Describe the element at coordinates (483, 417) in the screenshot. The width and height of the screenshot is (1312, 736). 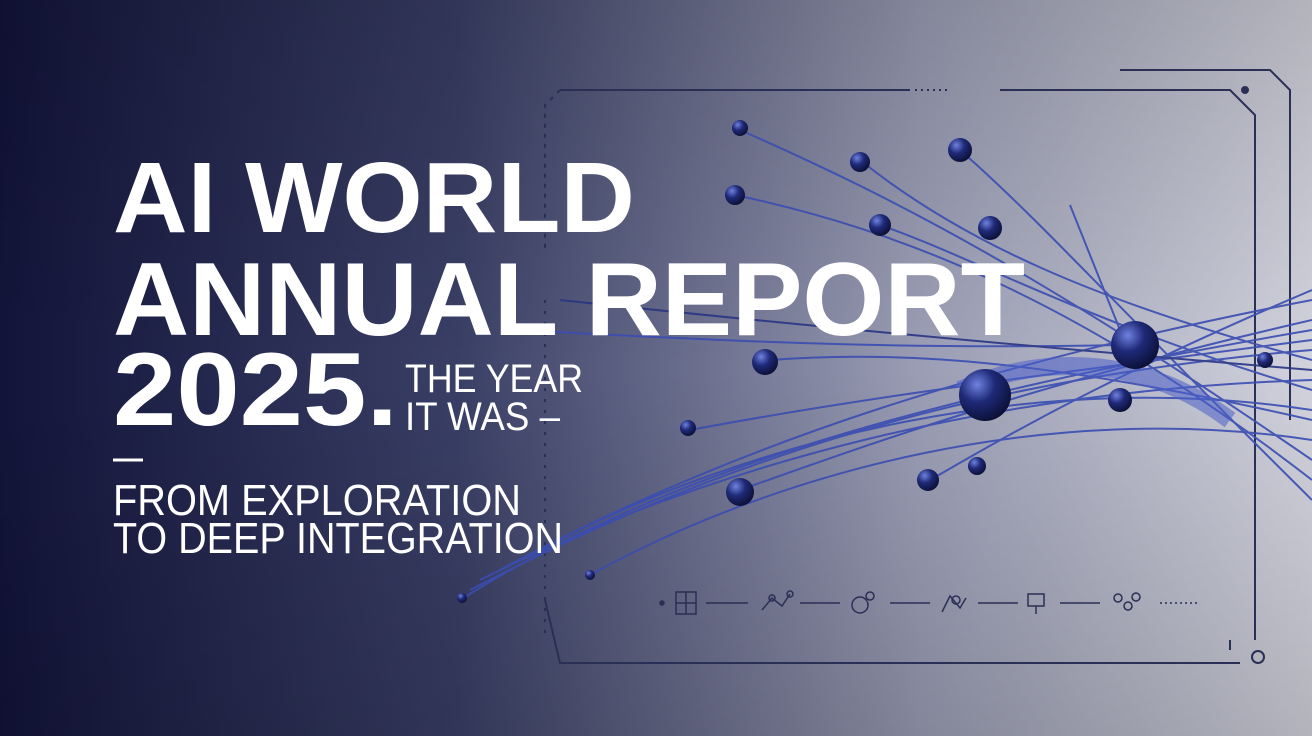
I see `tagline: IT WAS –` at that location.